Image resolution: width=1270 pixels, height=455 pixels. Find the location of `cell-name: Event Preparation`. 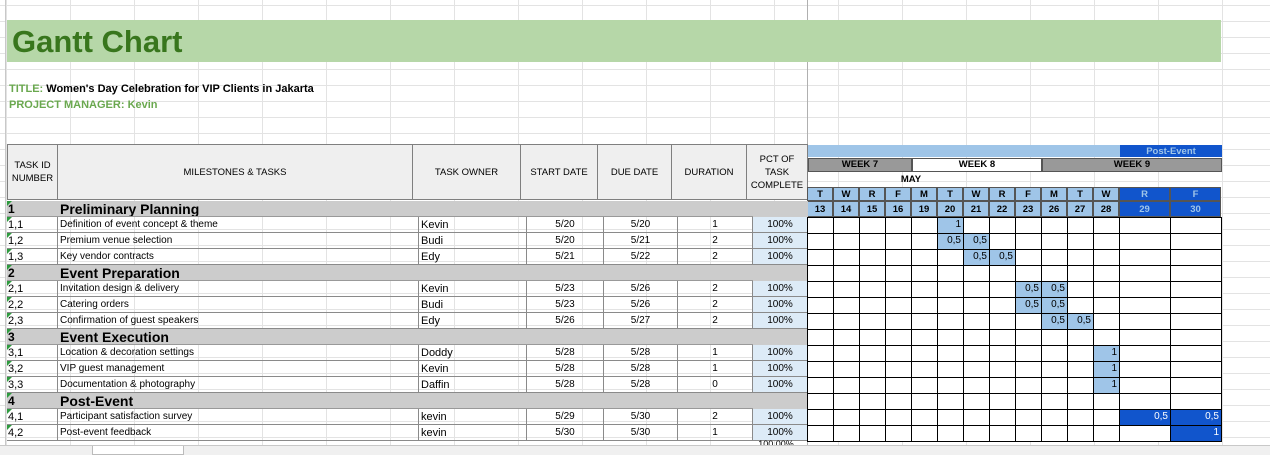

cell-name: Event Preparation is located at coordinates (238, 273).